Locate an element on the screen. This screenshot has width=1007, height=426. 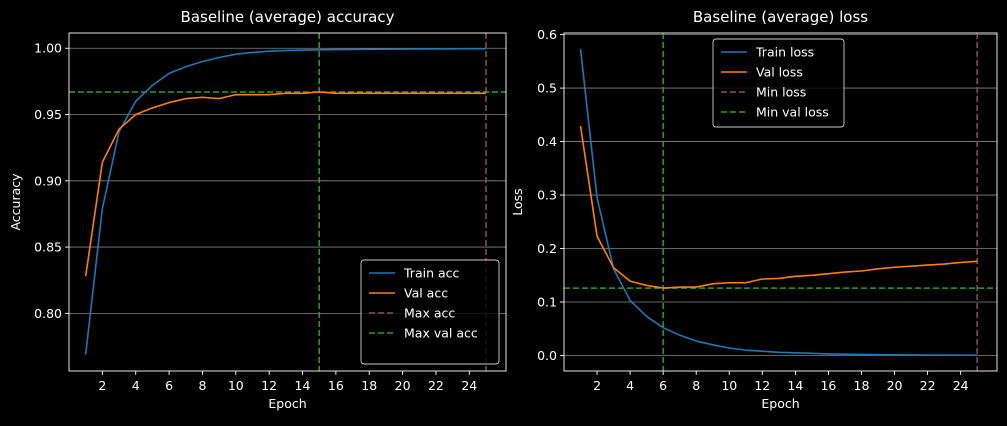
y-axis-label: Loss is located at coordinates (517, 201).